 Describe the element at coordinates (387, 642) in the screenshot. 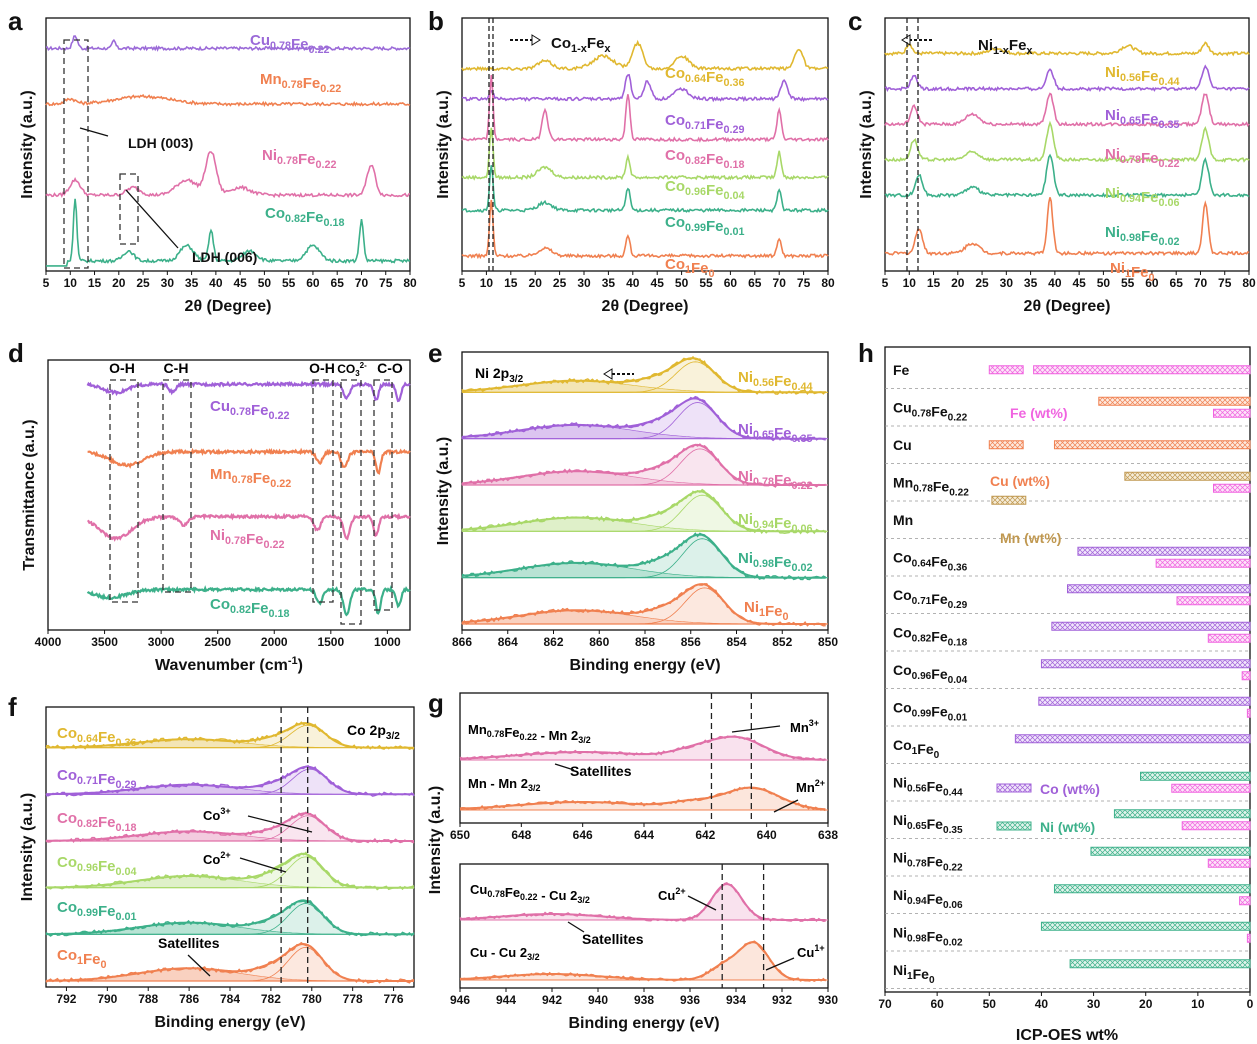

I see `x-tick-label: 1000` at that location.